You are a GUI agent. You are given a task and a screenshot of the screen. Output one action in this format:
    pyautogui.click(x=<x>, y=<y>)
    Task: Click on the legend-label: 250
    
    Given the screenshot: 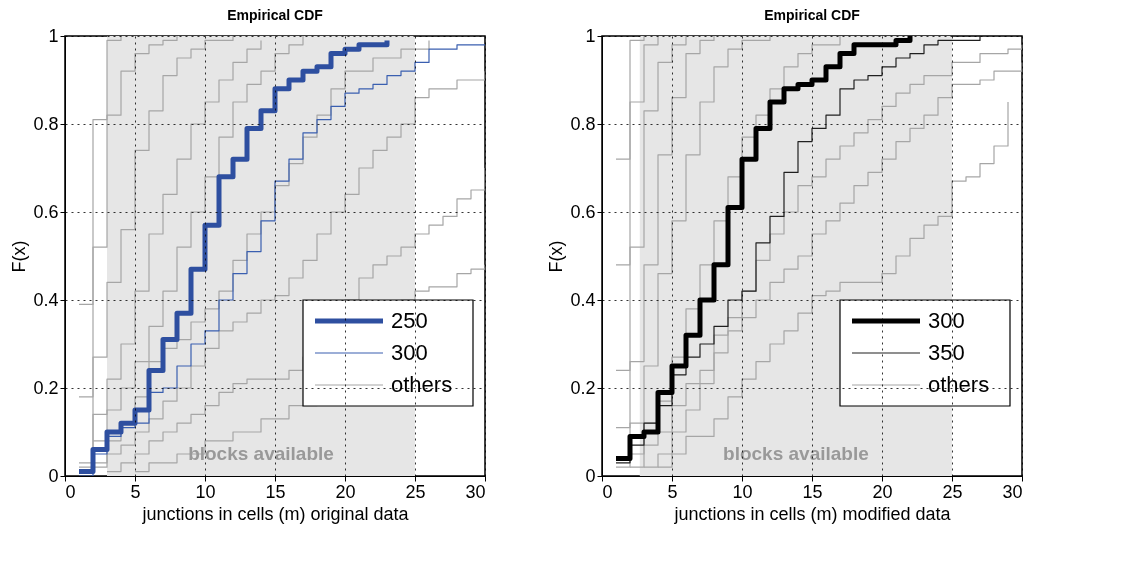 What is the action you would take?
    pyautogui.click(x=409, y=320)
    